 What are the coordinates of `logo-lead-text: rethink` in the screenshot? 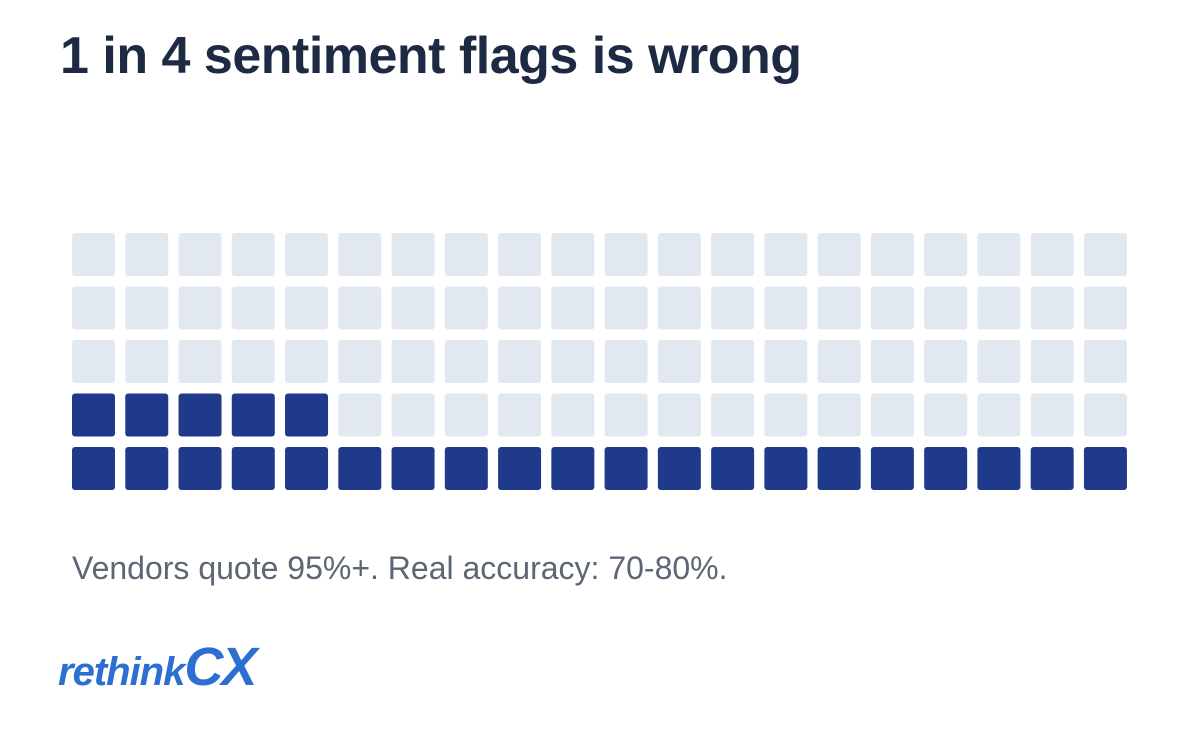 It's located at (121, 672).